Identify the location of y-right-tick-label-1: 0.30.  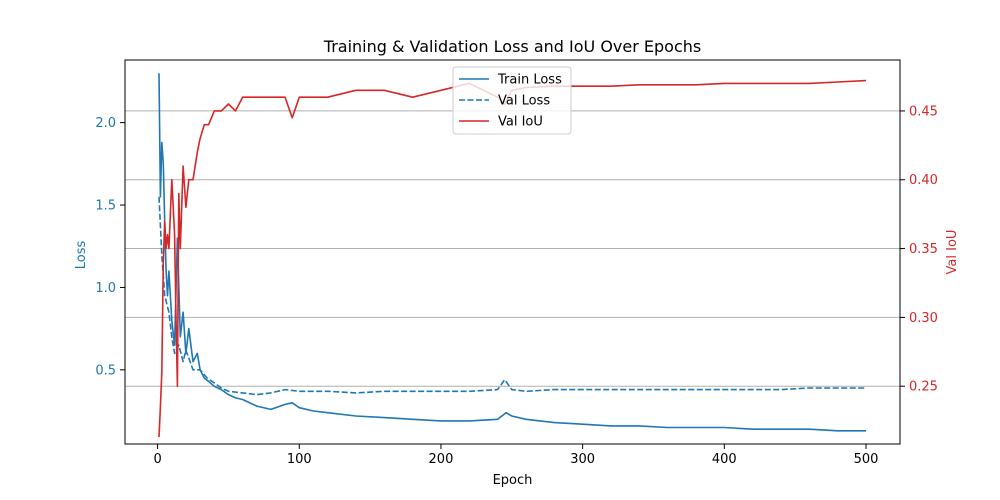
(923, 318).